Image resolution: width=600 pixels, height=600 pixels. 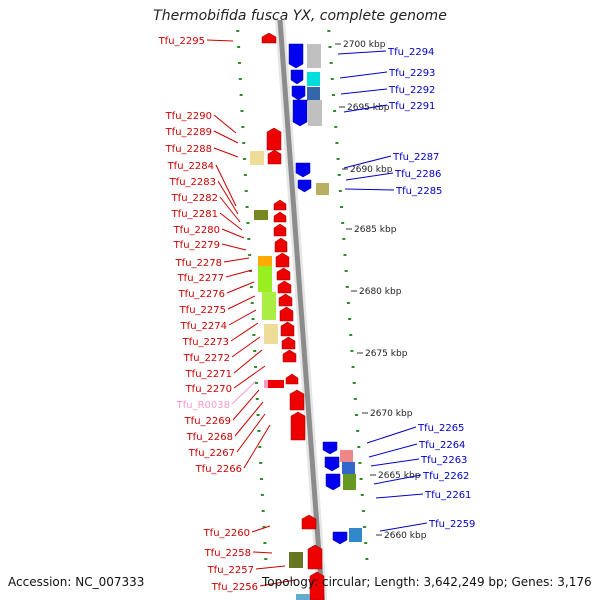 I want to click on gene-label-left: Tfu_2275, so click(x=202, y=310).